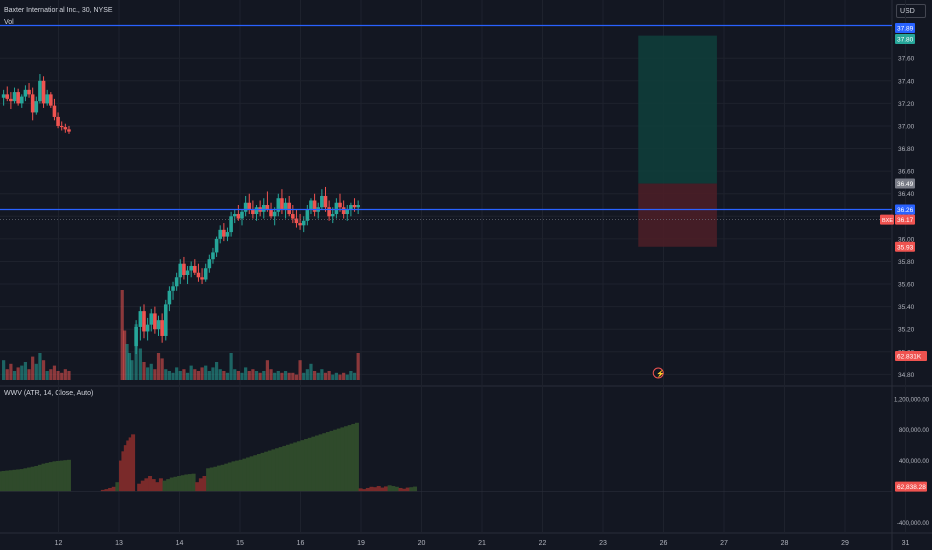 The width and height of the screenshot is (932, 550). What do you see at coordinates (905, 40) in the screenshot?
I see `price-label-text: 37.80` at bounding box center [905, 40].